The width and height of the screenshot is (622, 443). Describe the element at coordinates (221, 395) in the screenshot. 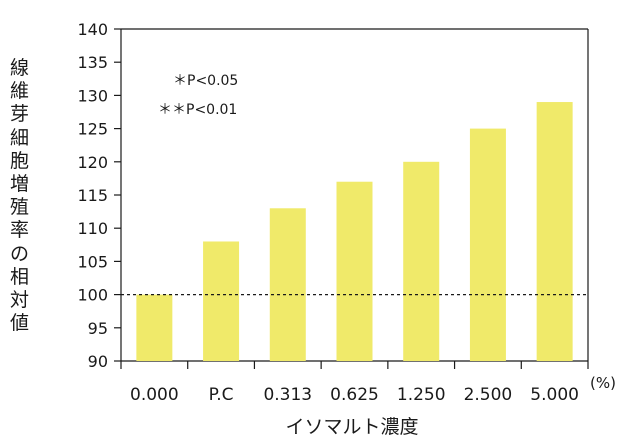

I see `x-tick-label-P.C: P.C` at that location.